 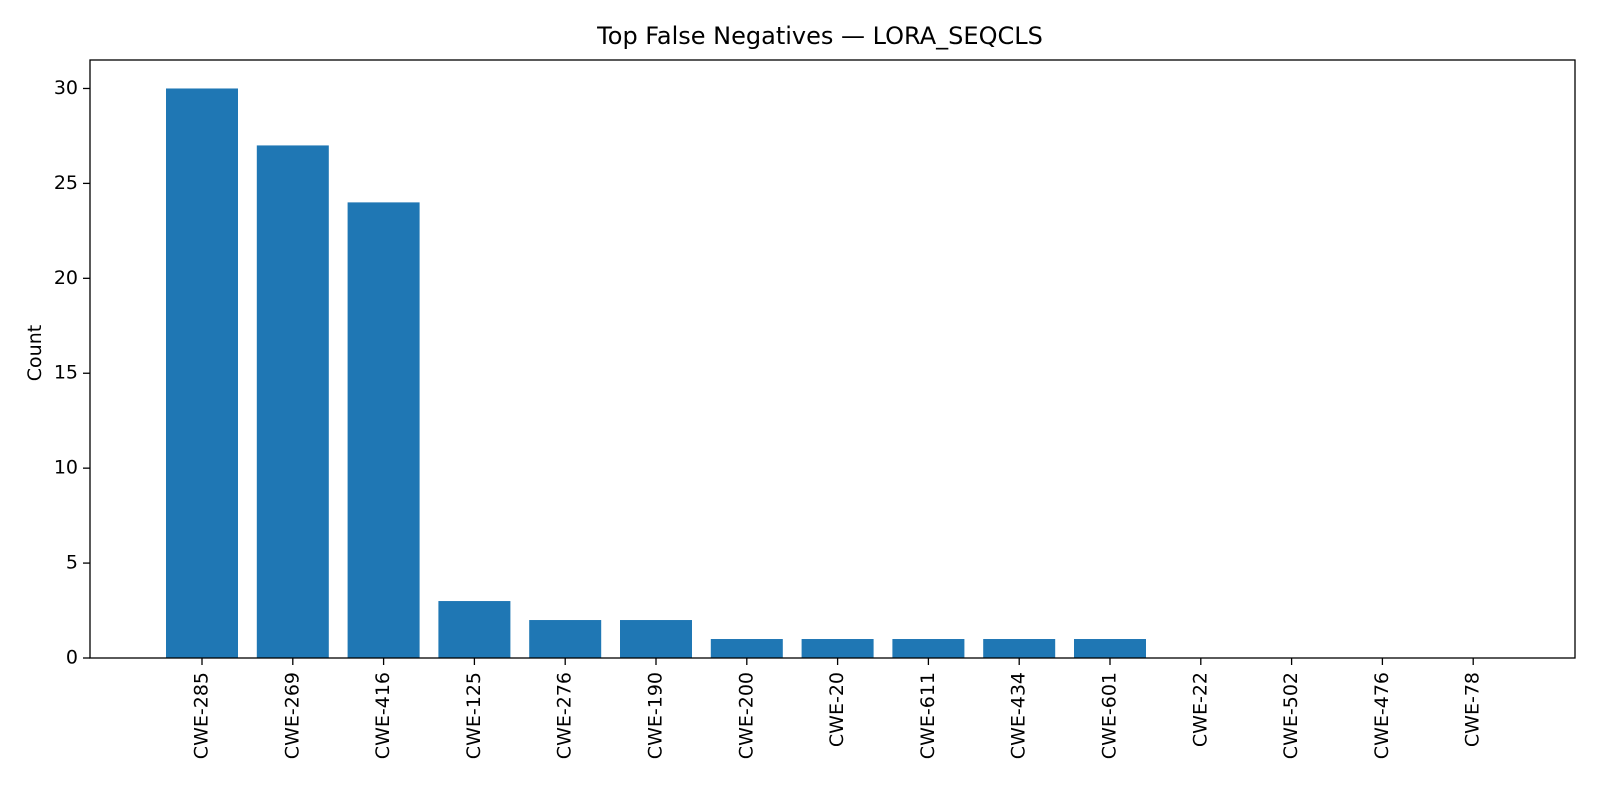 I want to click on x-tick-label: CWE-78, so click(x=1473, y=709).